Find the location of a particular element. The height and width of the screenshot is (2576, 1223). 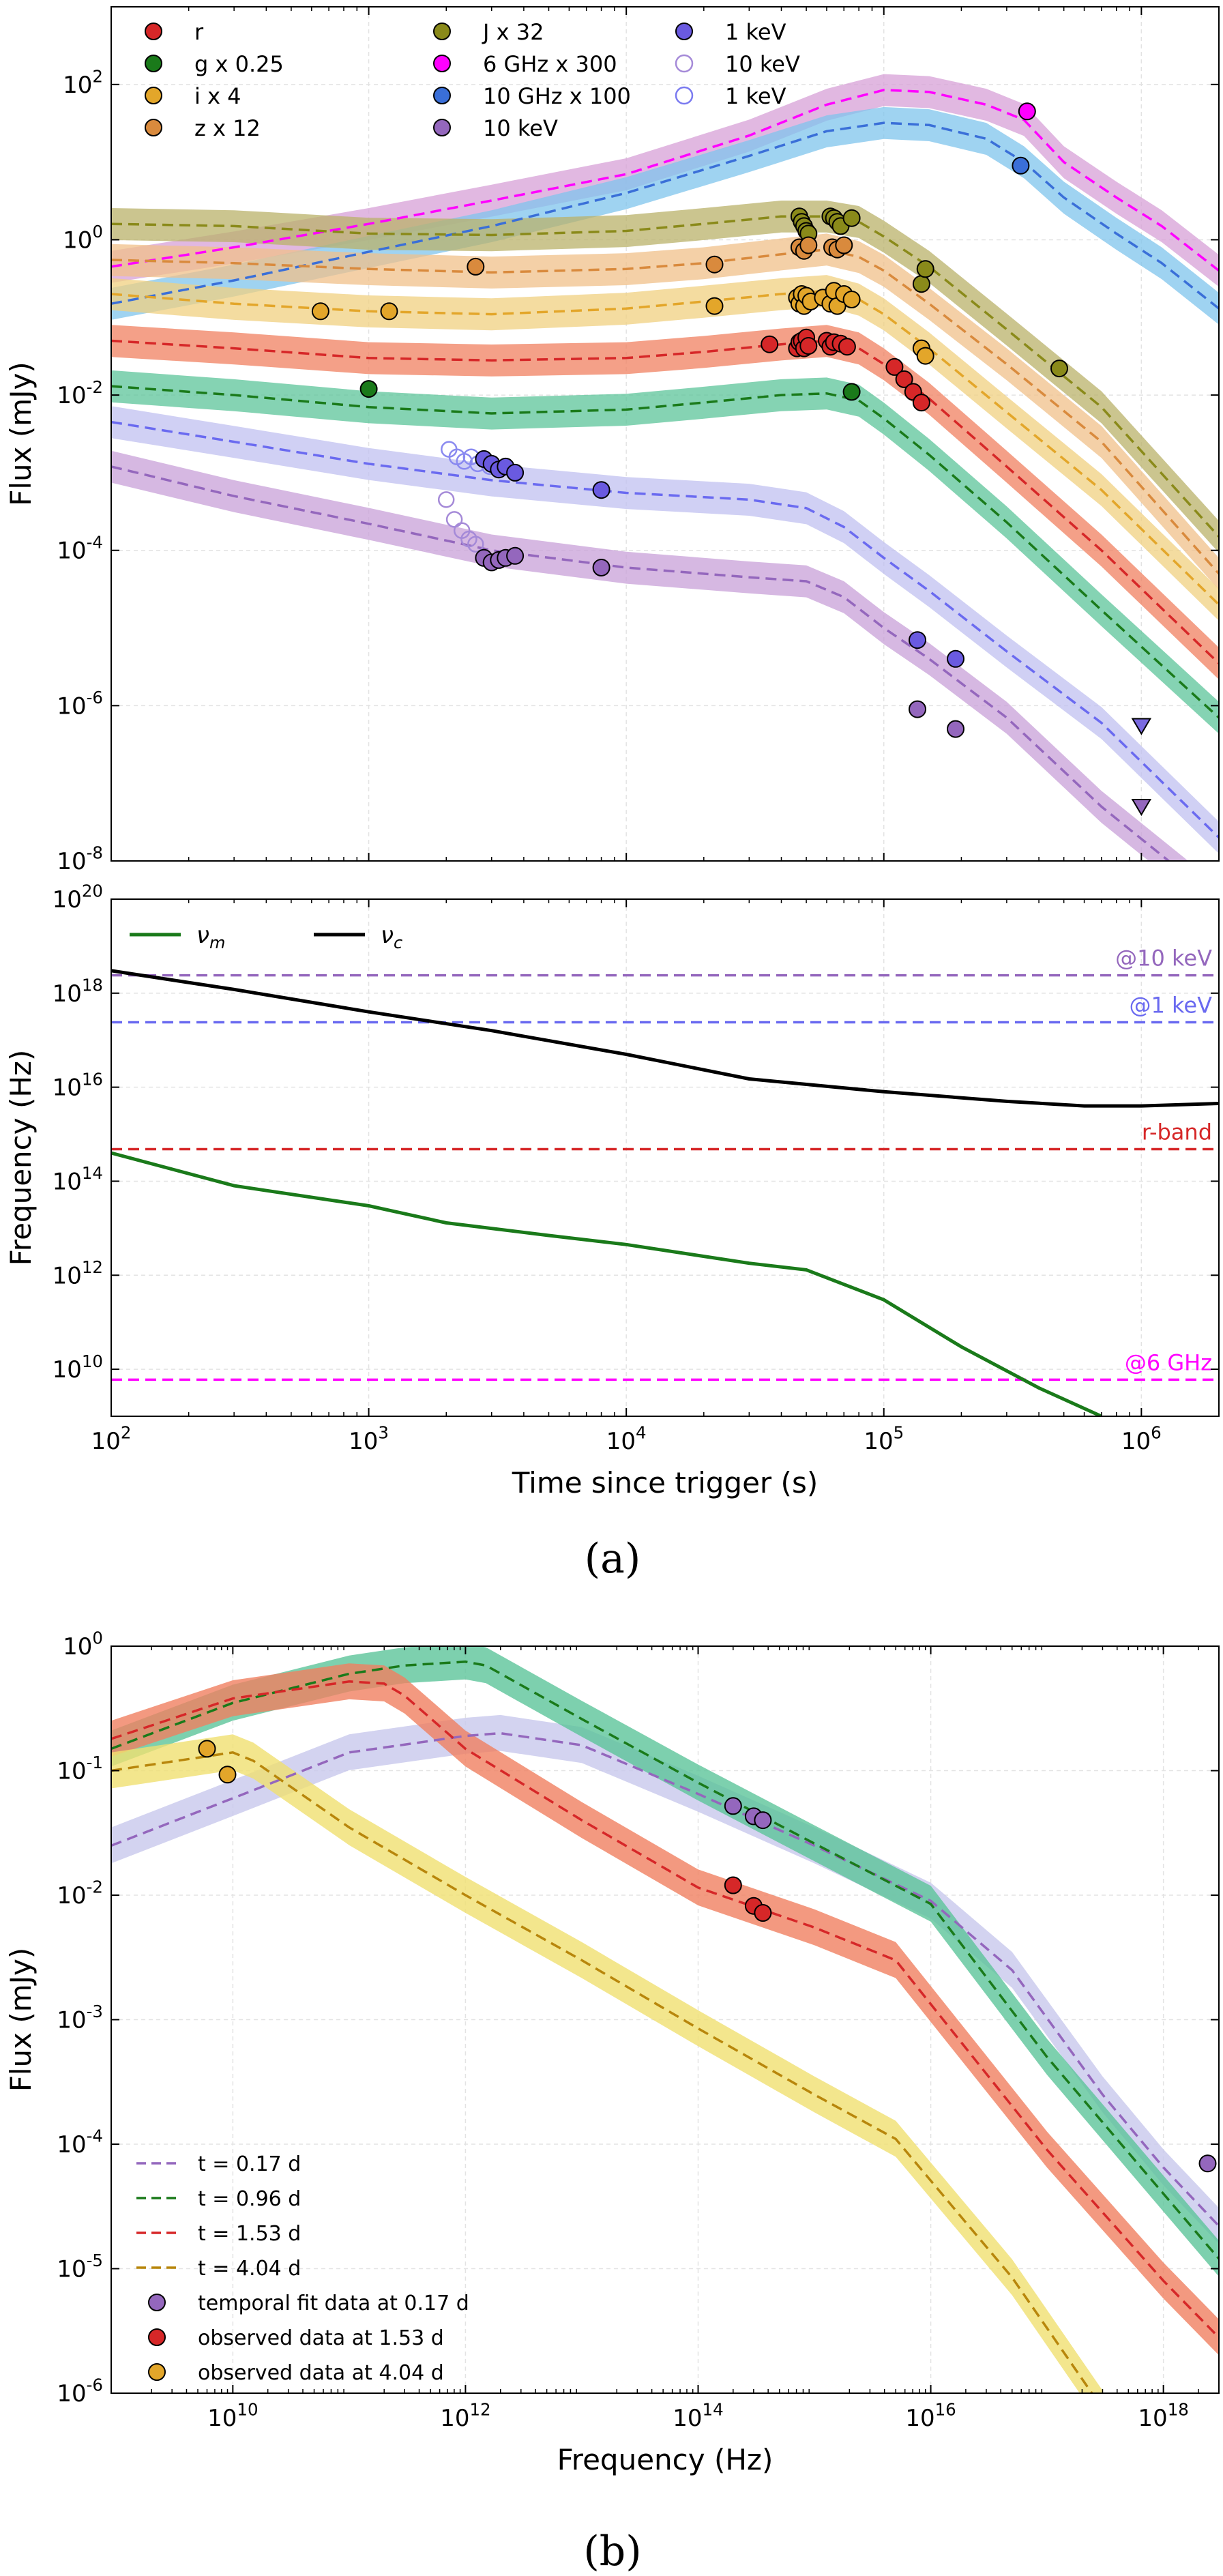

y-tick-label: 10⁻³ is located at coordinates (80, 2018).